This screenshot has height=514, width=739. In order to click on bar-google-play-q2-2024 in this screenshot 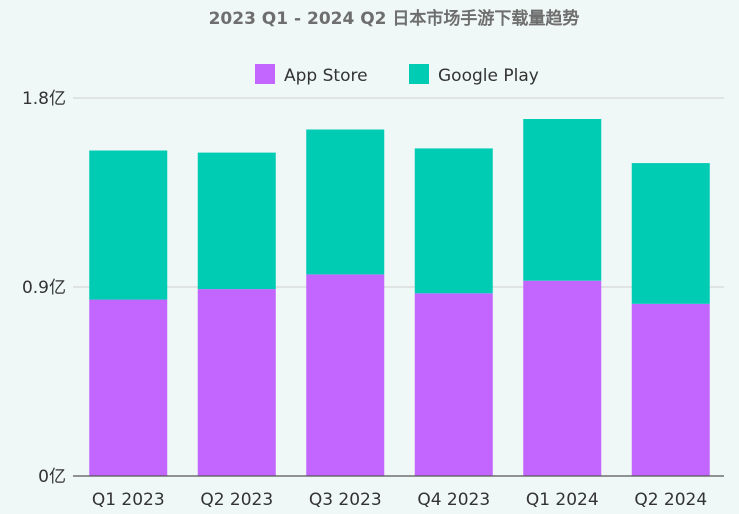, I will do `click(670, 233)`.